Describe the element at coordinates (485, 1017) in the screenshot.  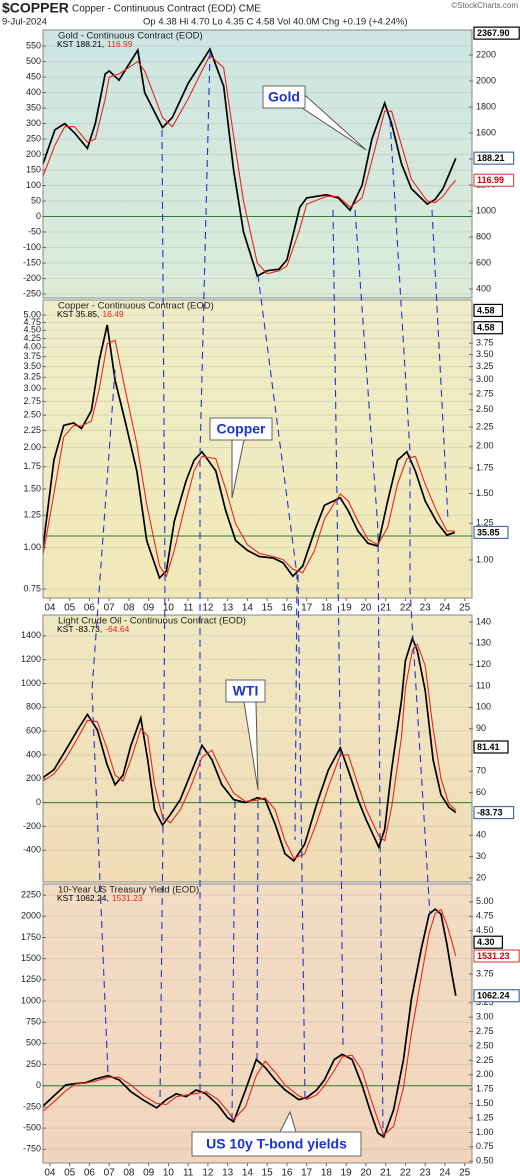
I see `y2-tick-label: 3.00` at that location.